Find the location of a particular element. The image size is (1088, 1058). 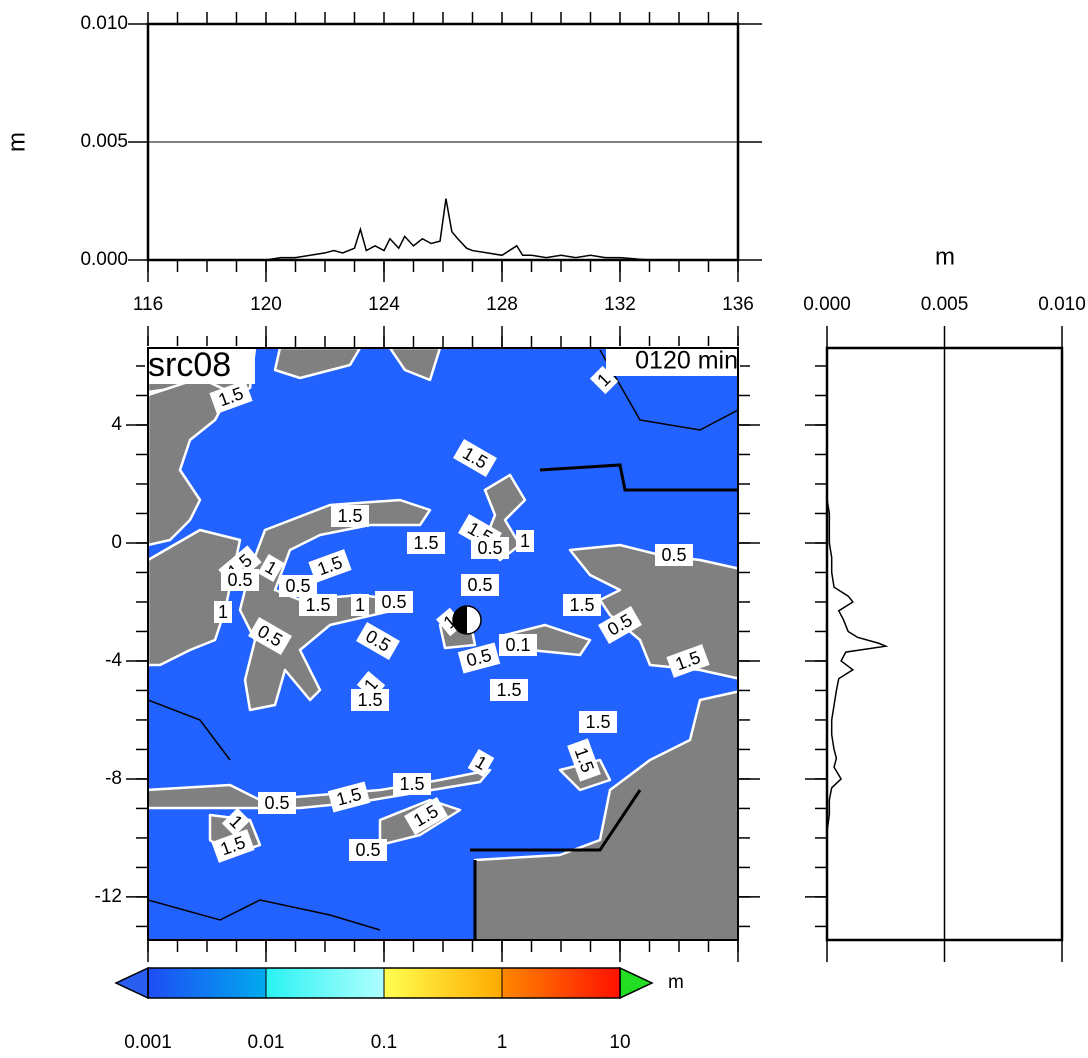

y-tick-label: 0 is located at coordinates (116, 542).